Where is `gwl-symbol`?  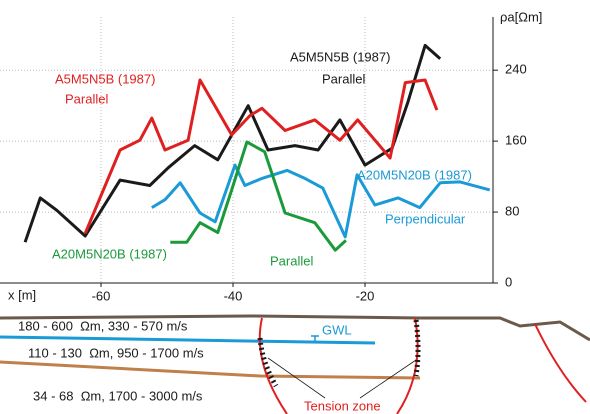 gwl-symbol is located at coordinates (315, 338).